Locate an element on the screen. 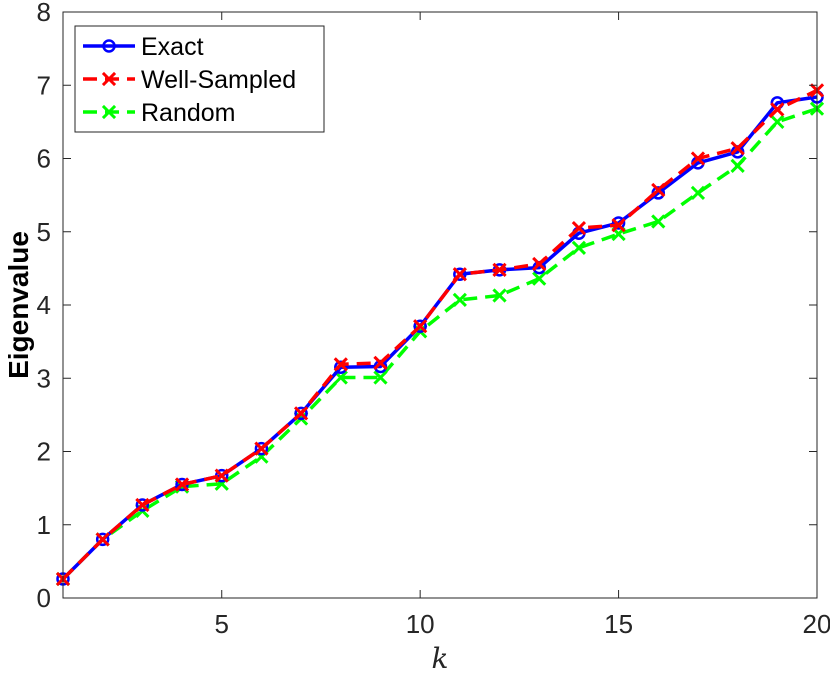  legend-label: Well-Sampled is located at coordinates (218, 80).